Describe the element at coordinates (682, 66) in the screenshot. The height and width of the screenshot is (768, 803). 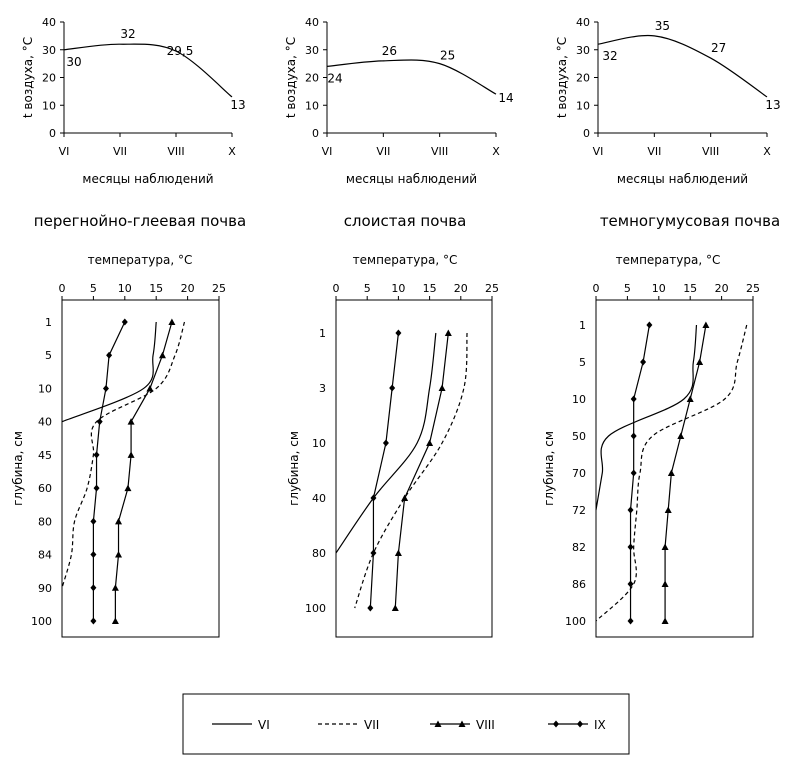
I see `air-temperature-line` at that location.